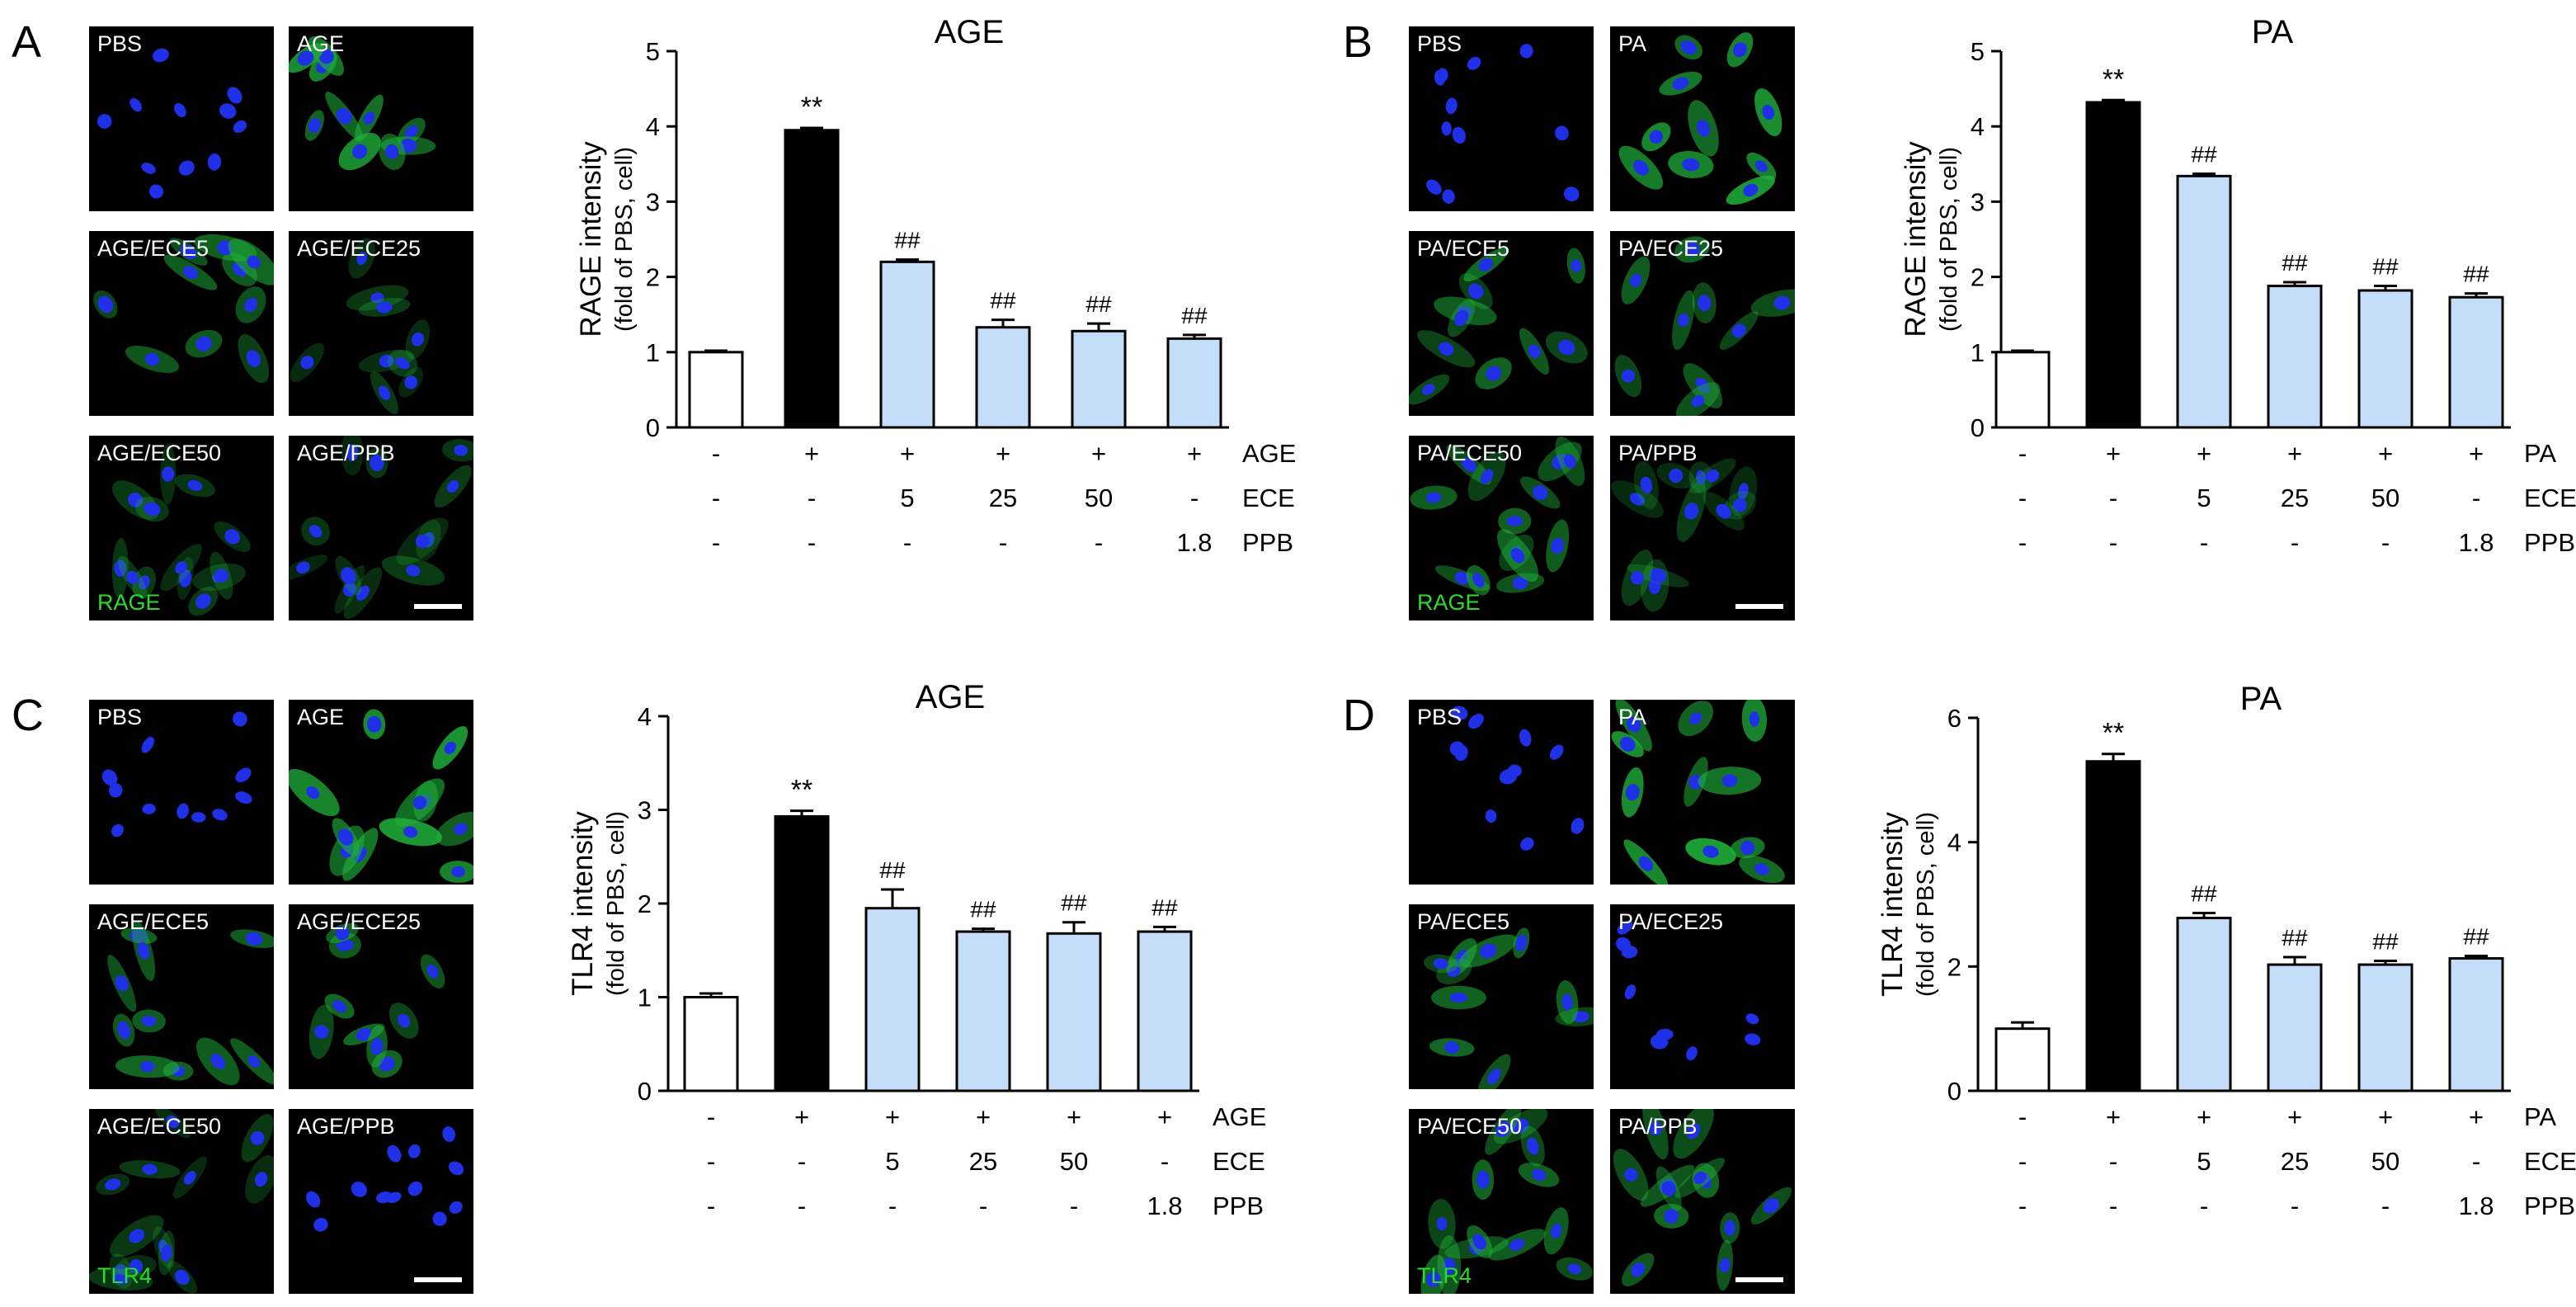 The width and height of the screenshot is (2576, 1307). I want to click on micrograph-label: AGE/ECE5, so click(153, 249).